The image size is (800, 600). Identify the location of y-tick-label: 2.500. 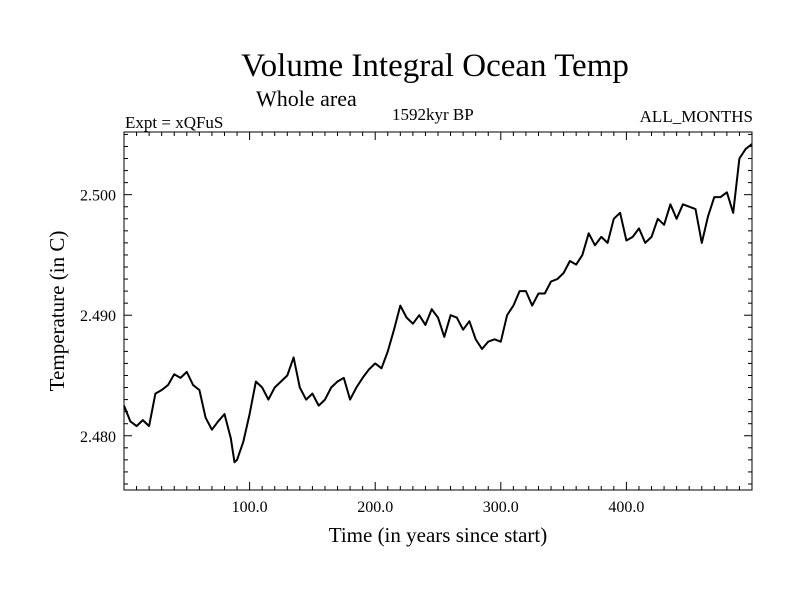
(98, 196).